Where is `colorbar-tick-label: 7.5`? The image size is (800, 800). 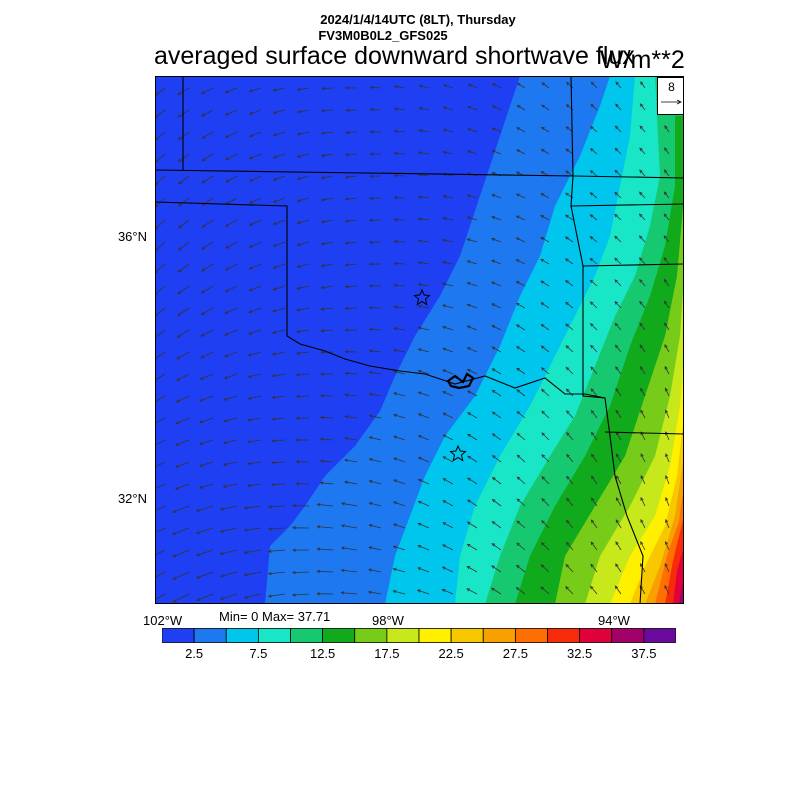
colorbar-tick-label: 7.5 is located at coordinates (258, 653).